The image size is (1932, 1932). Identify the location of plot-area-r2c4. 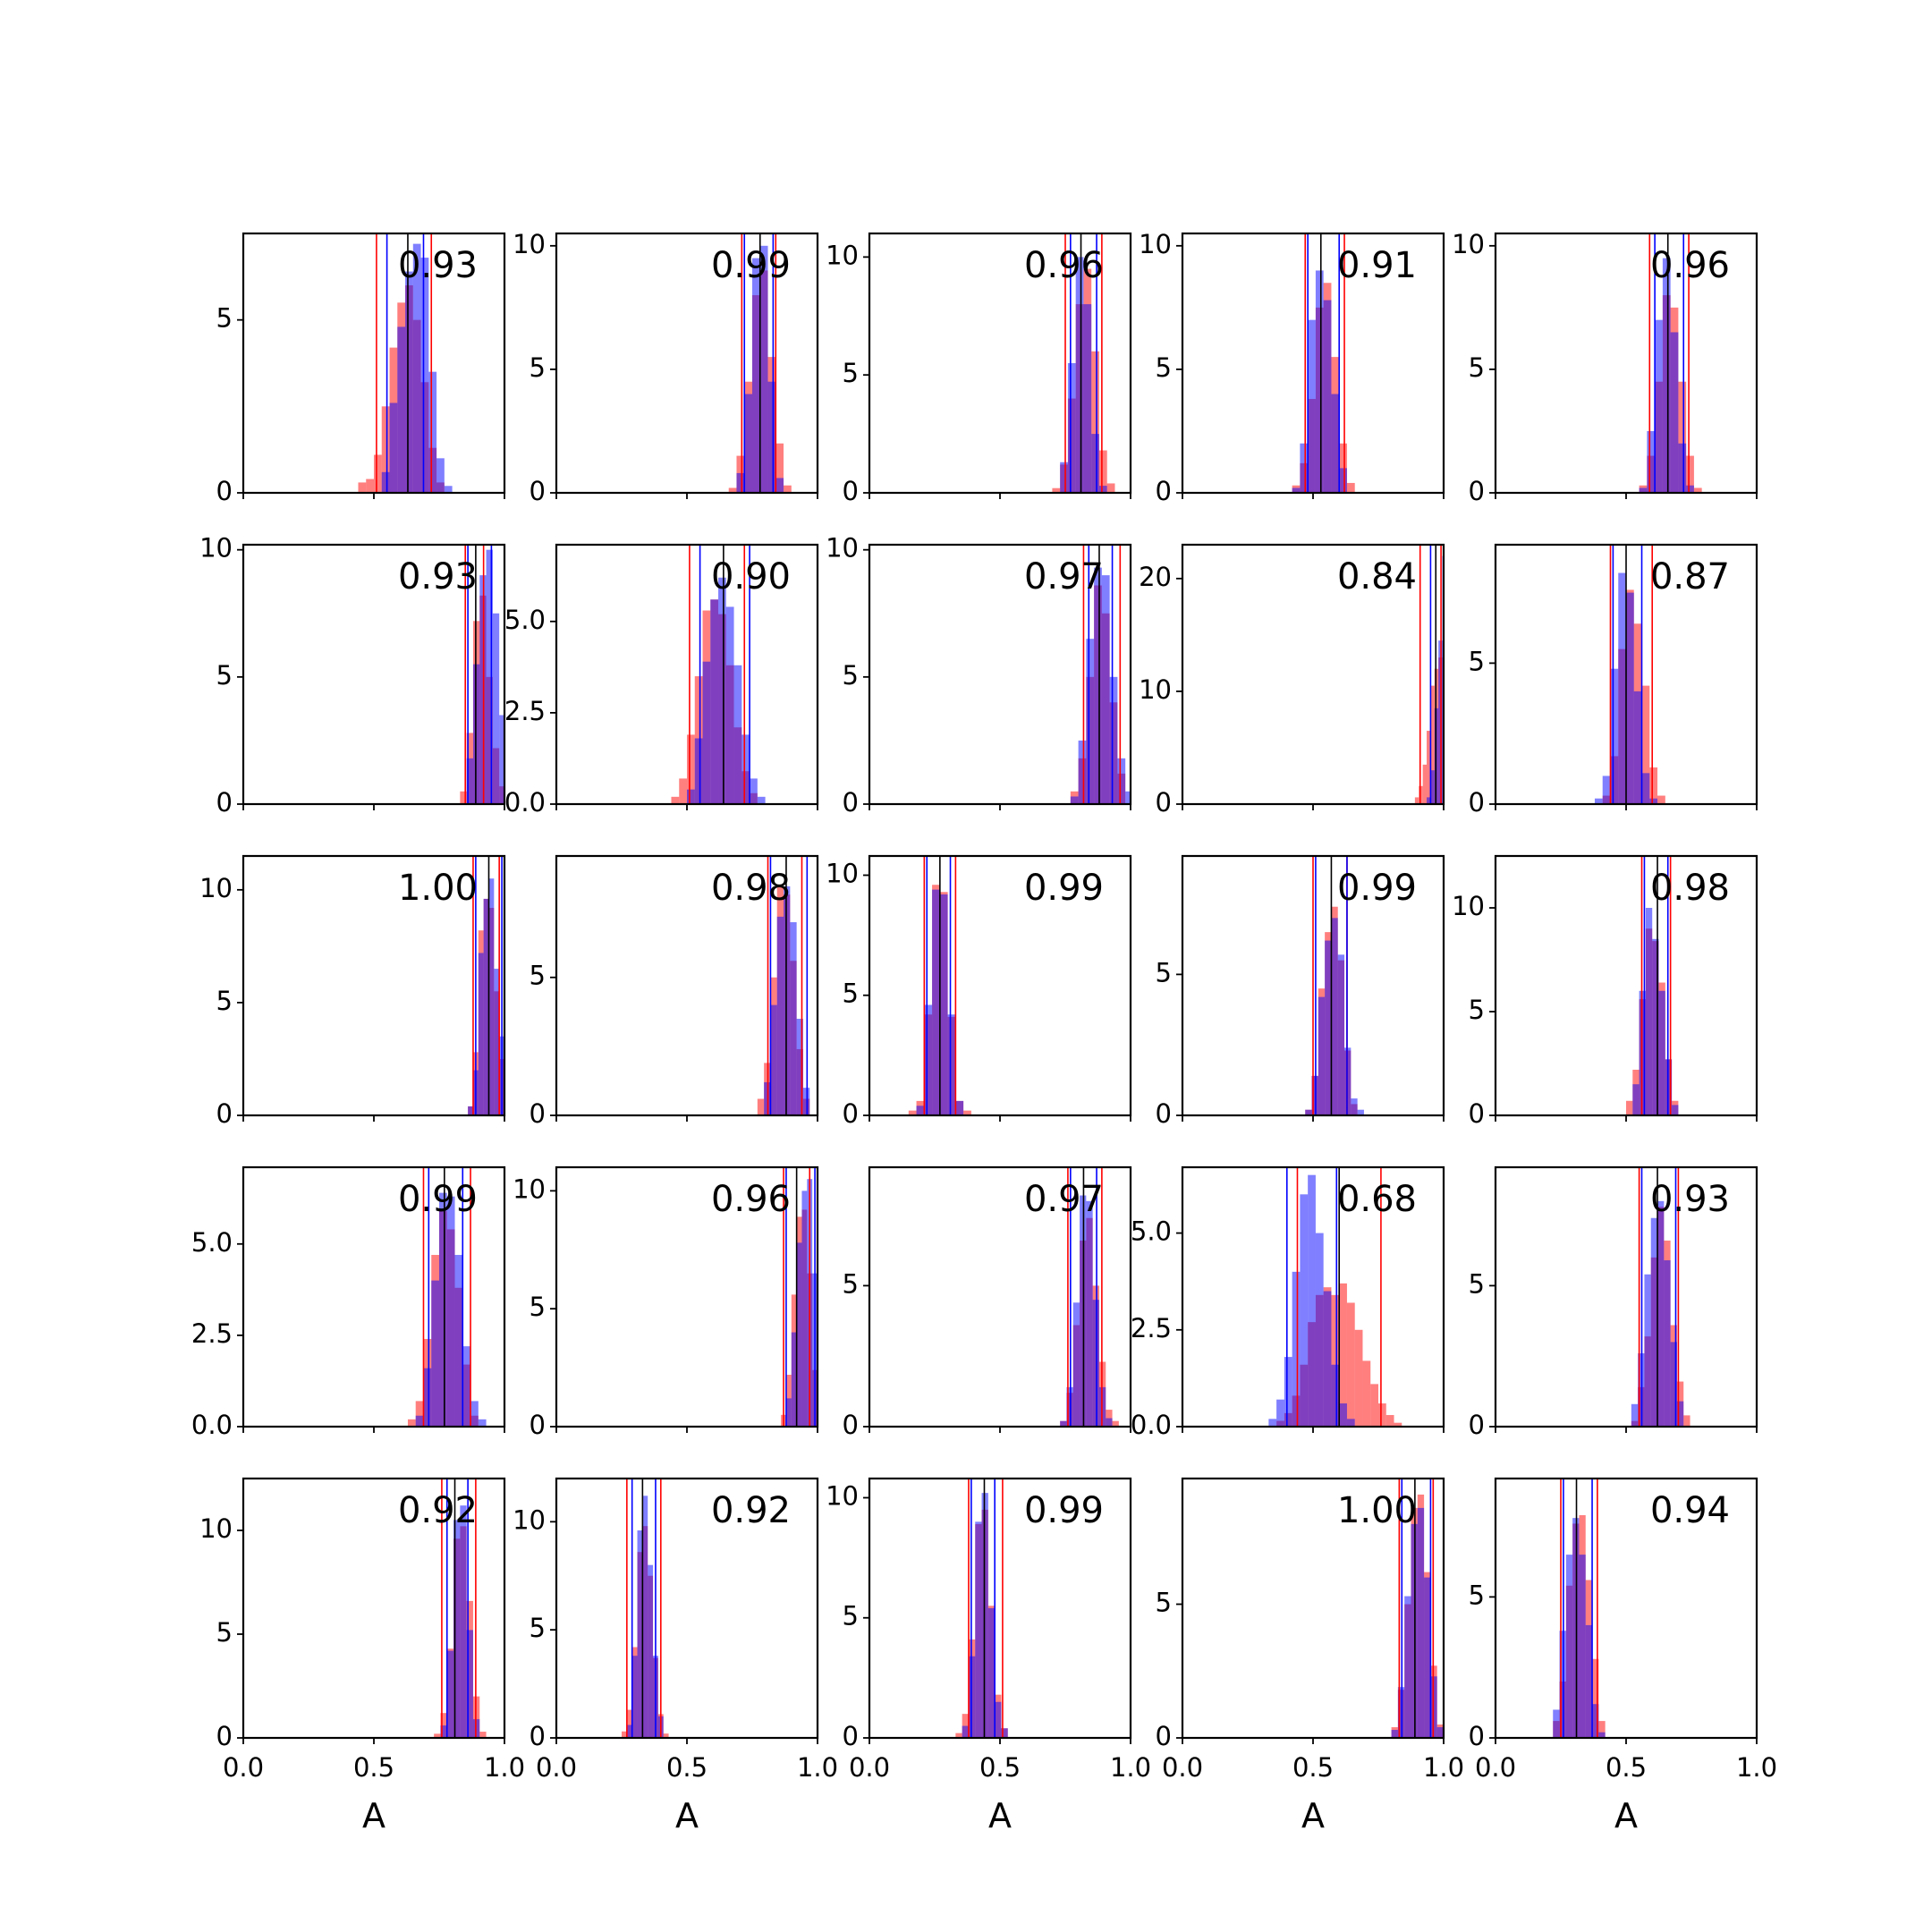
(1429, 674).